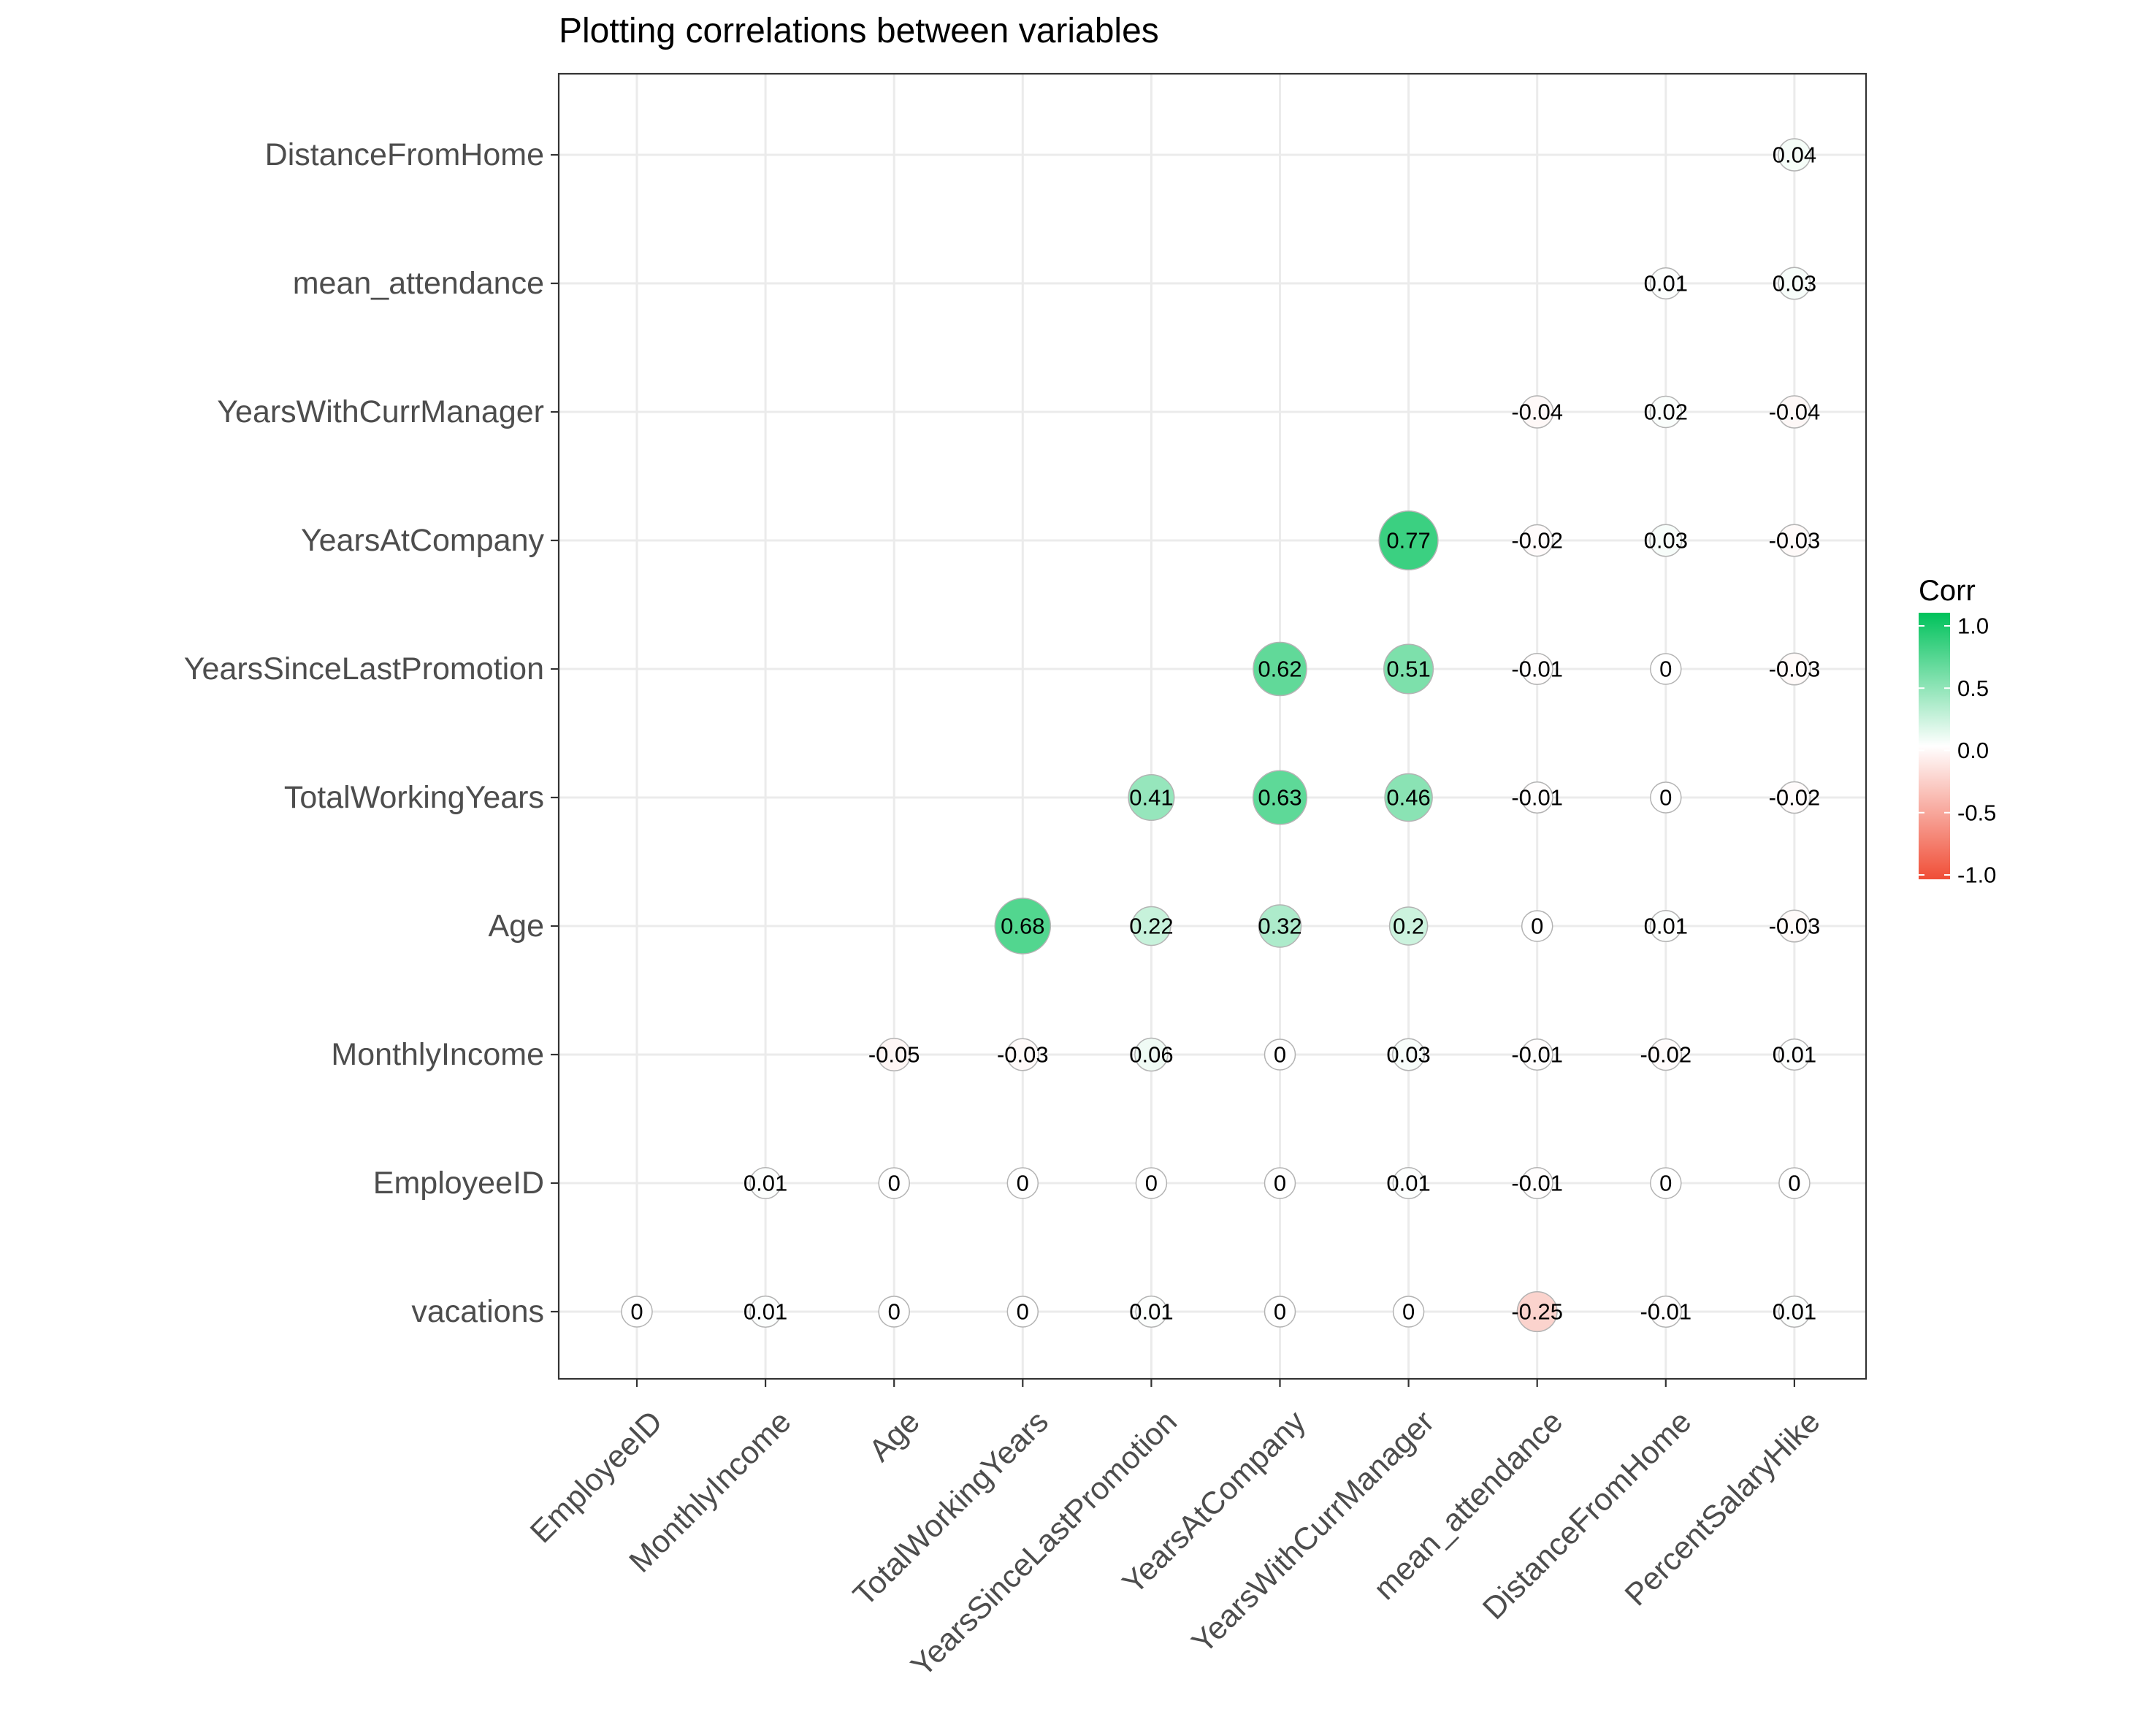 The height and width of the screenshot is (1725, 2156). I want to click on corr-label: 0.46, so click(1408, 798).